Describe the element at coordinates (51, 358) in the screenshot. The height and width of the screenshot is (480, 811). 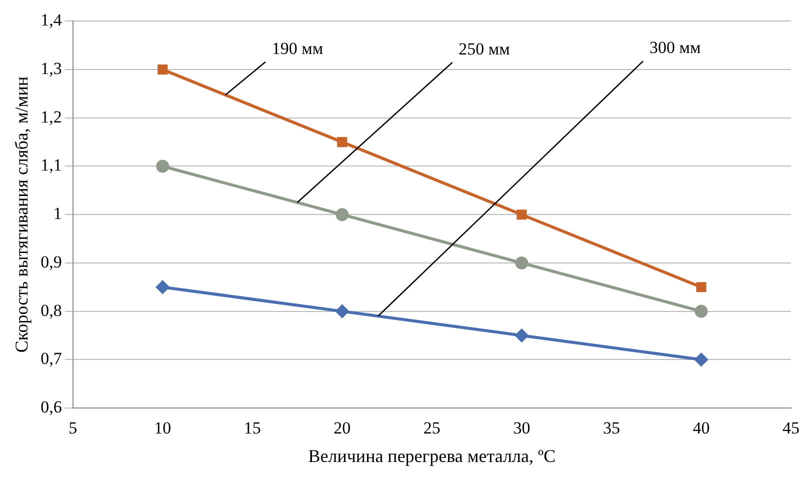
I see `y-tick-label: 0,7` at that location.